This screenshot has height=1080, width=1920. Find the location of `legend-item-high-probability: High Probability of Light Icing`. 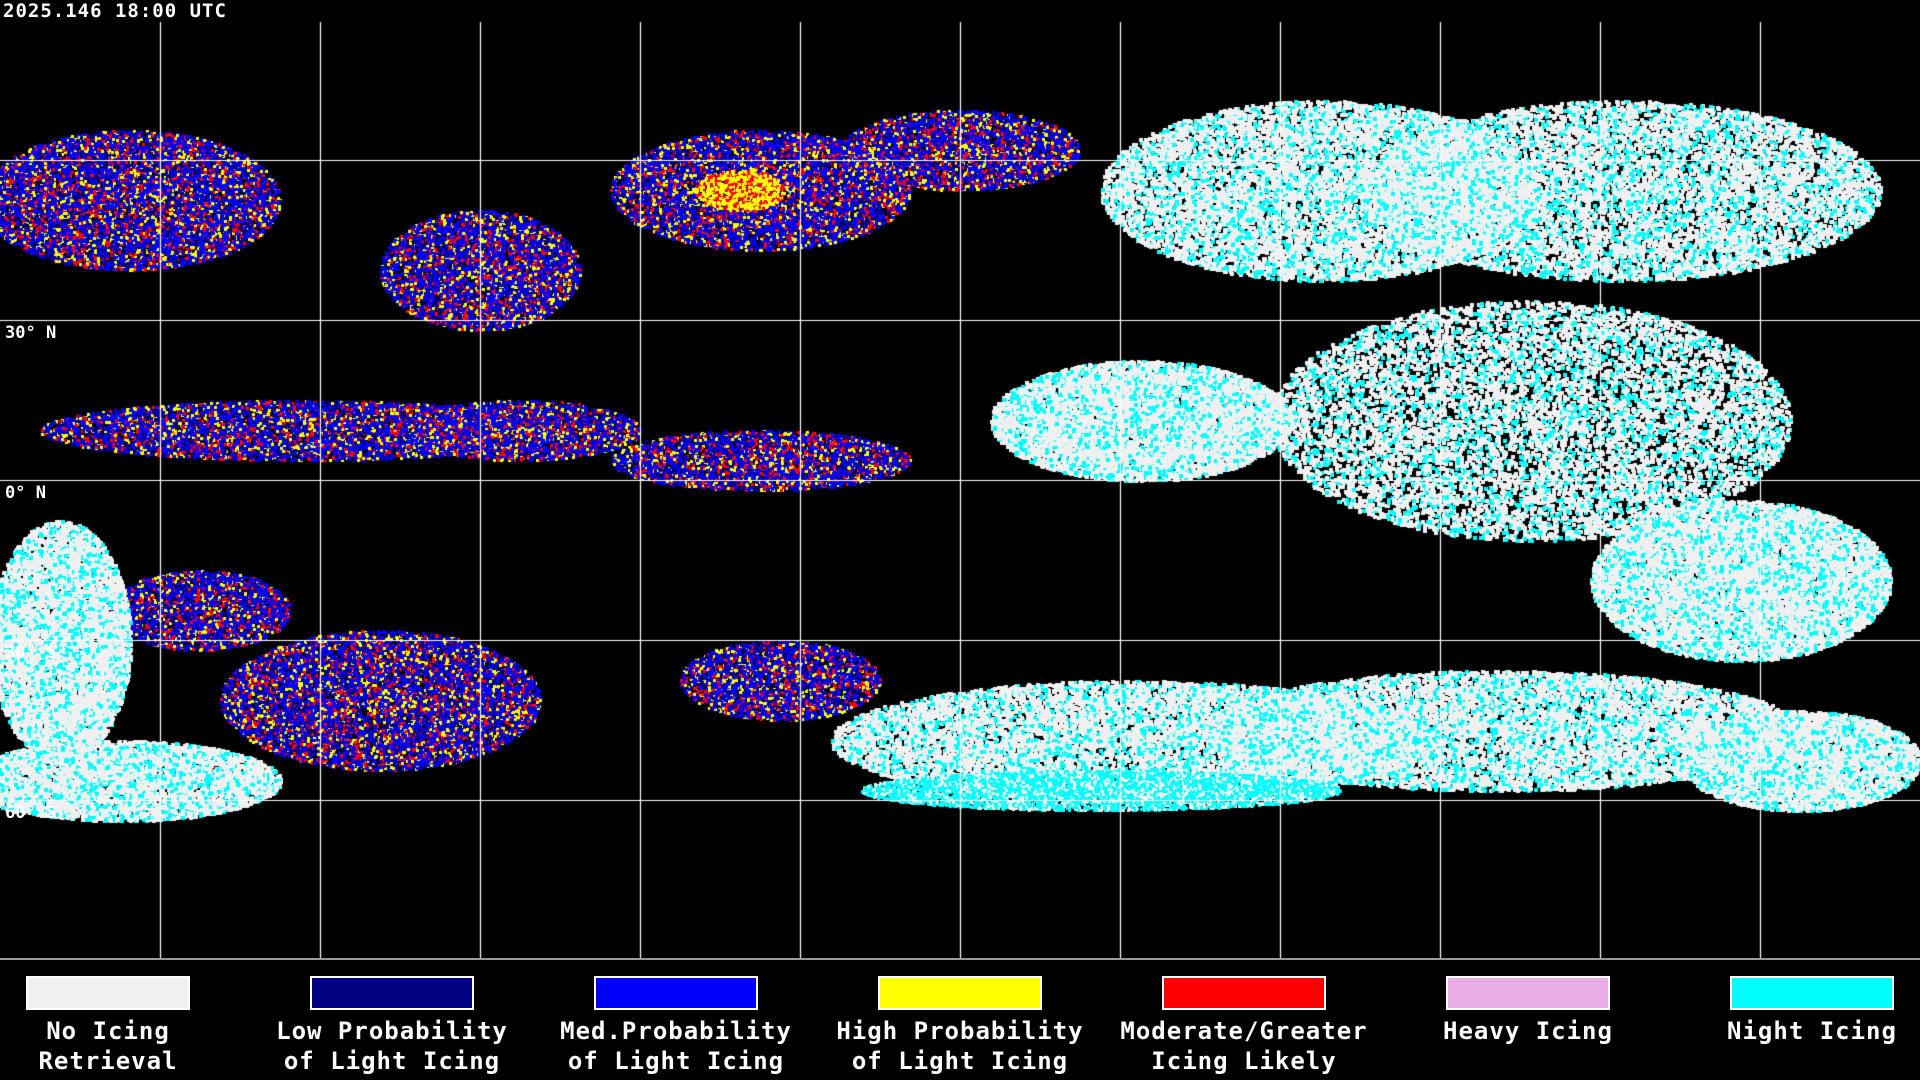

legend-item-high-probability: High Probability of Light Icing is located at coordinates (960, 1026).